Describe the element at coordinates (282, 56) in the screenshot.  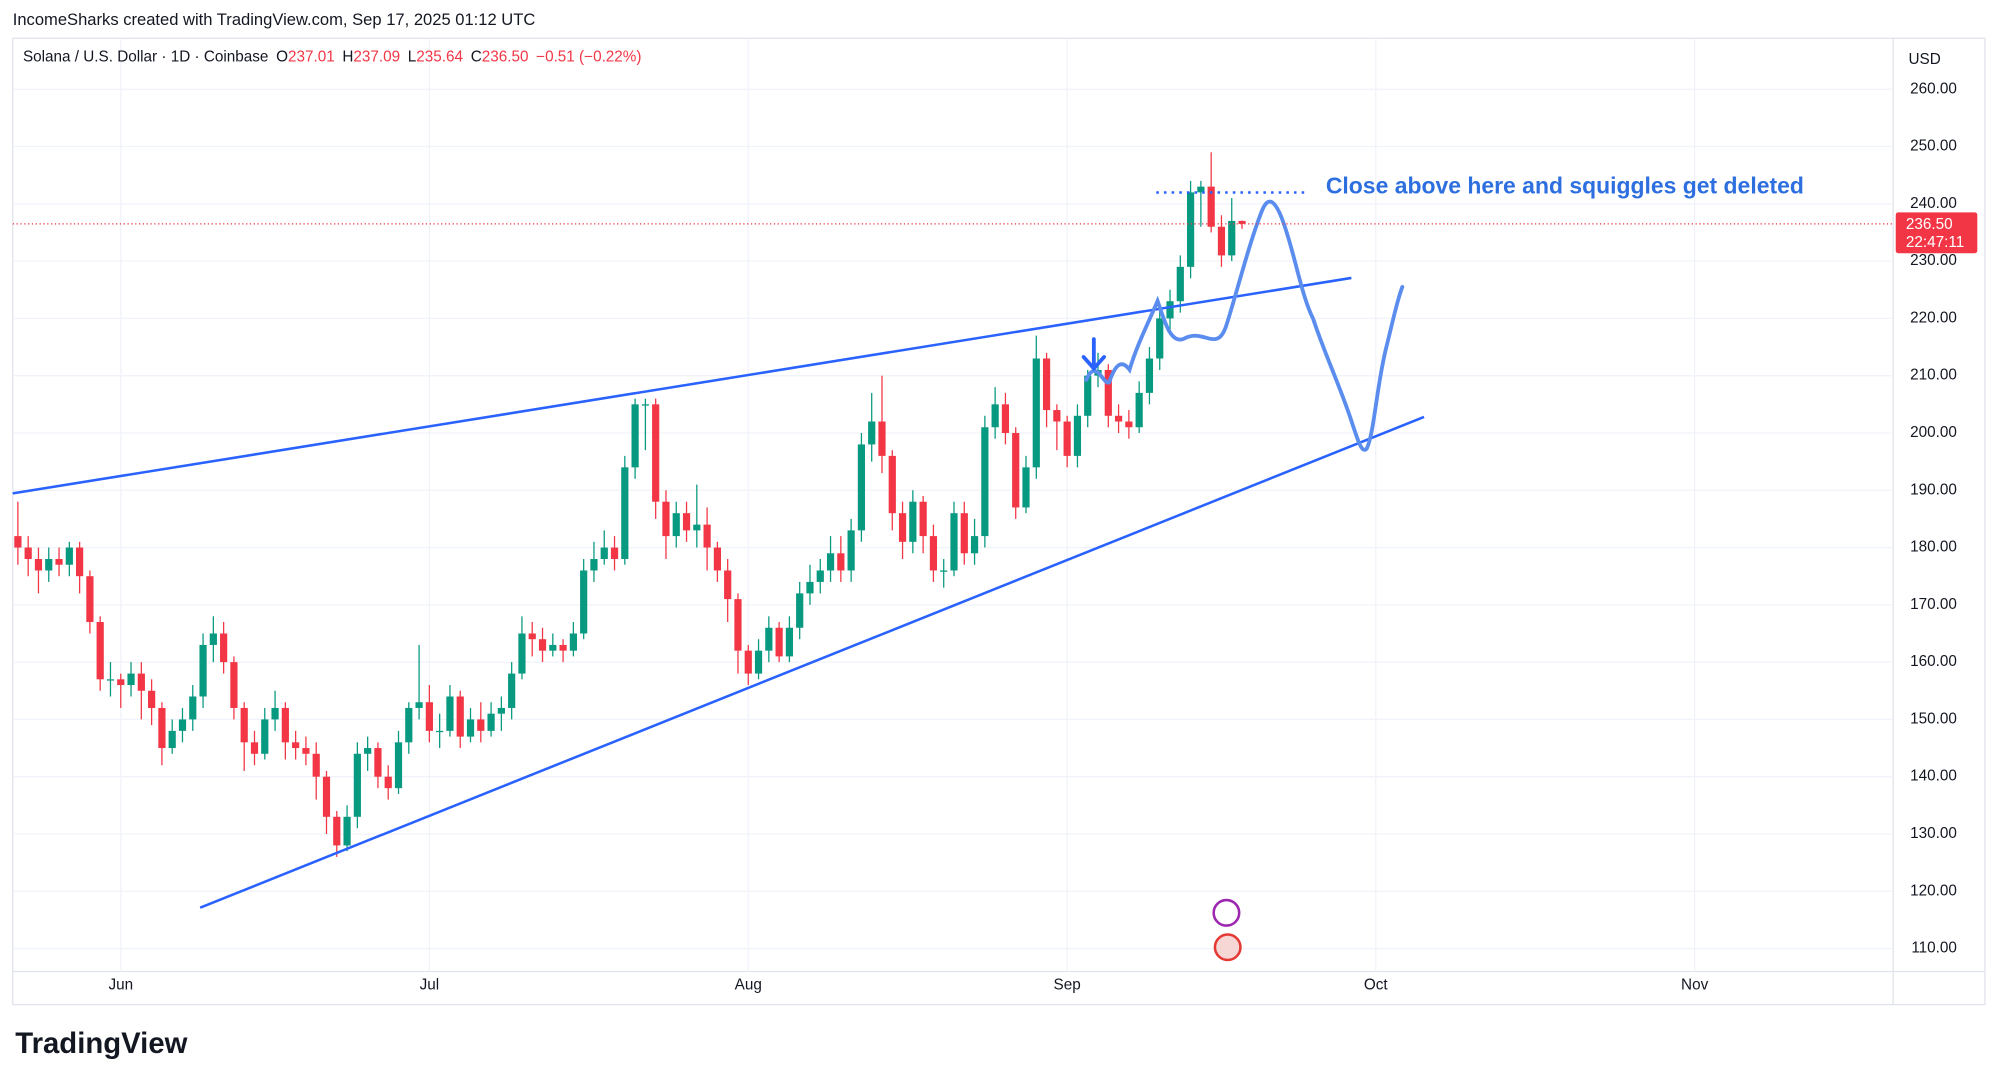
I see `ohlc-label: O` at that location.